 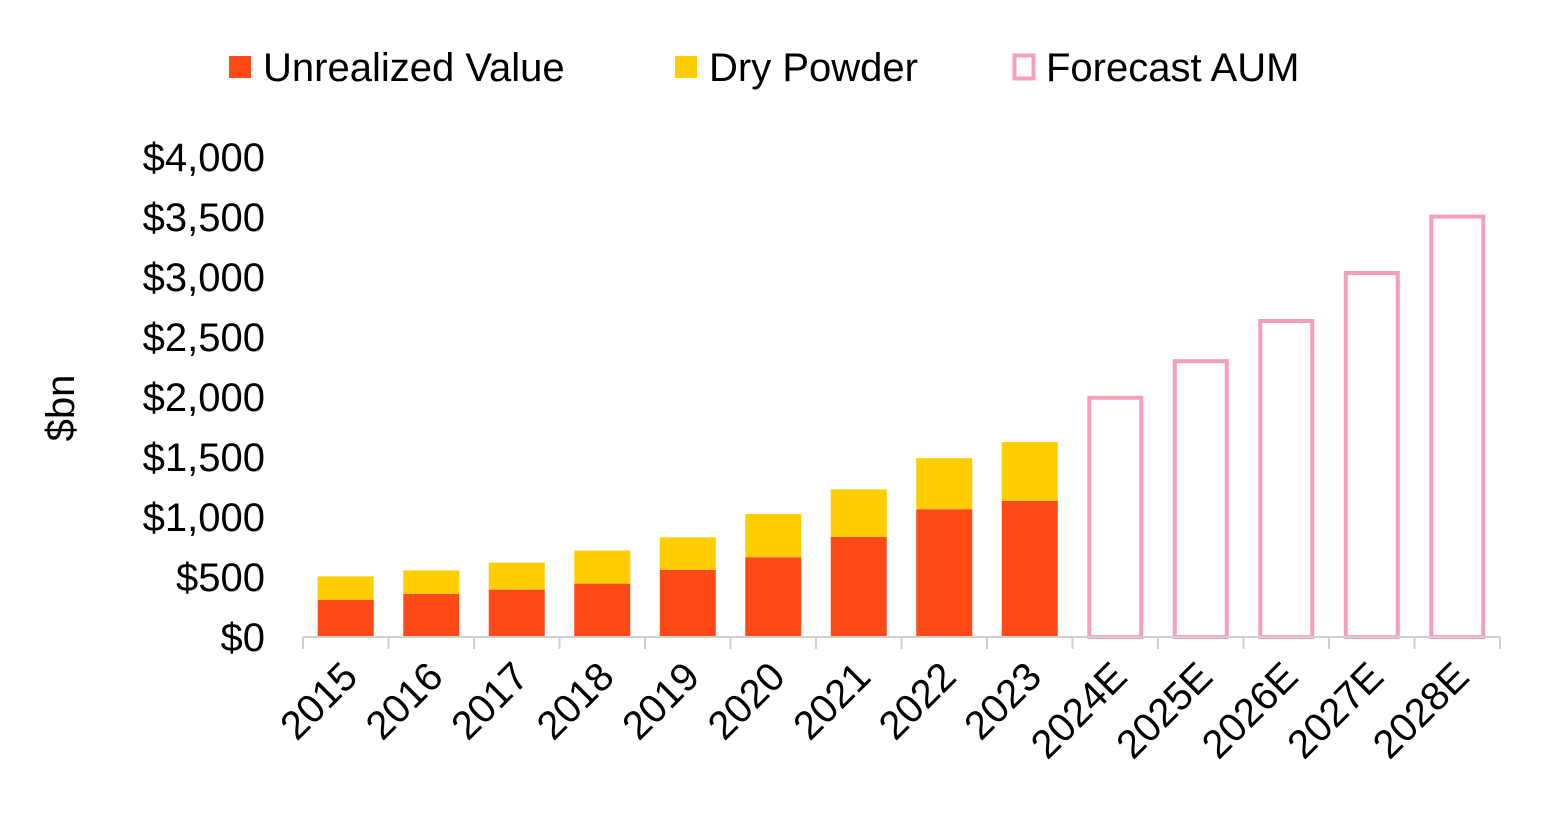 I want to click on legend-item: Unrealized Value, so click(x=397, y=68).